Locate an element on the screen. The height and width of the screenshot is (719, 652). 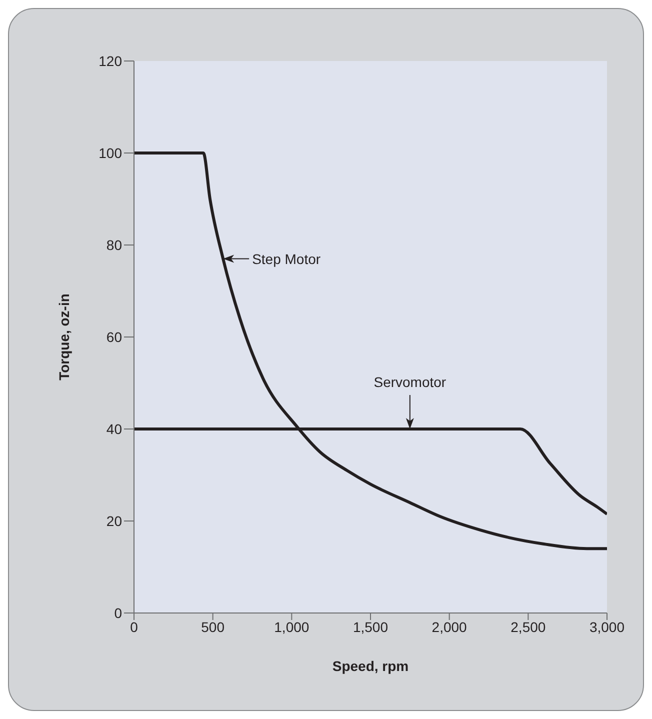
annotation: Step Motor is located at coordinates (286, 258).